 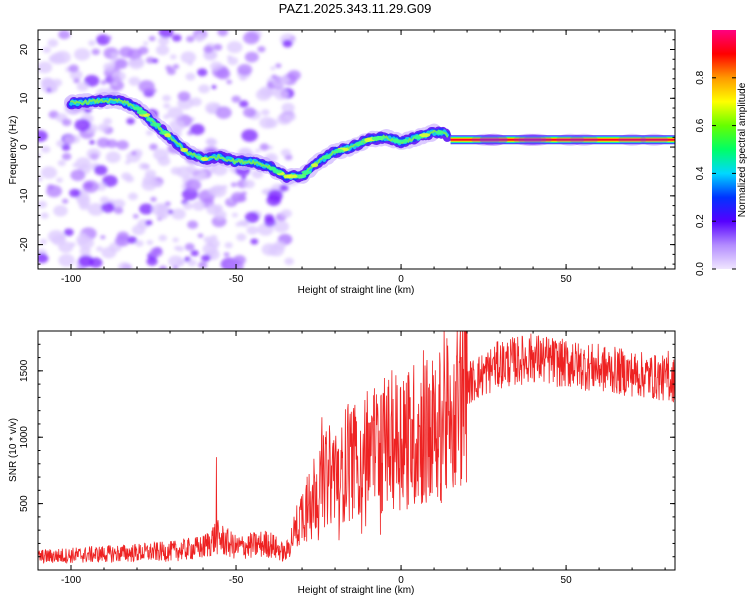 I want to click on spectrogram-ridge-layer, so click(x=259, y=138).